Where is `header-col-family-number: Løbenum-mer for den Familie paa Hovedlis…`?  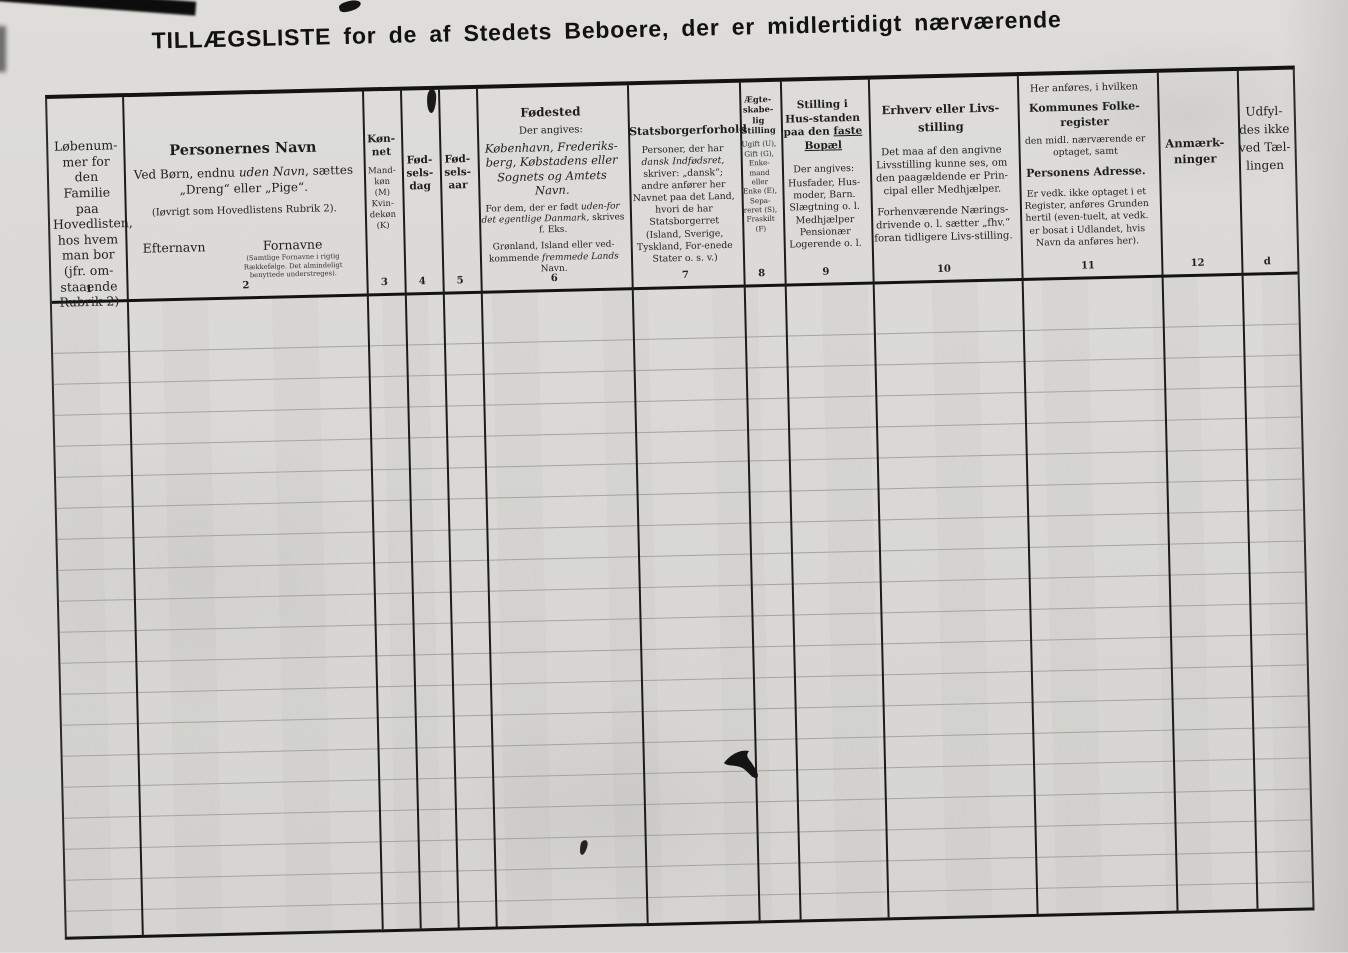
header-col-family-number: Løbenum-mer for den Familie paa Hovedlis… is located at coordinates (90, 203).